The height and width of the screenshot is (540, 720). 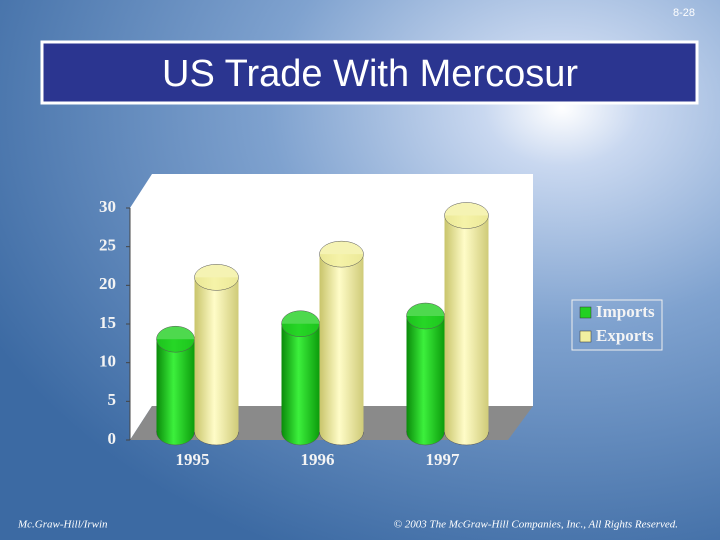 I want to click on legend-label: Exports, so click(x=625, y=335).